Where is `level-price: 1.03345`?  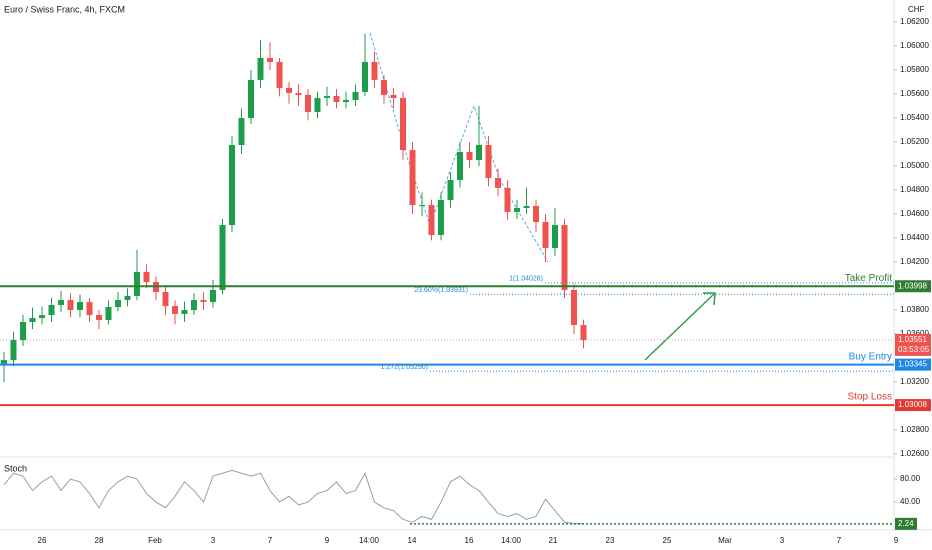
level-price: 1.03345 is located at coordinates (912, 364).